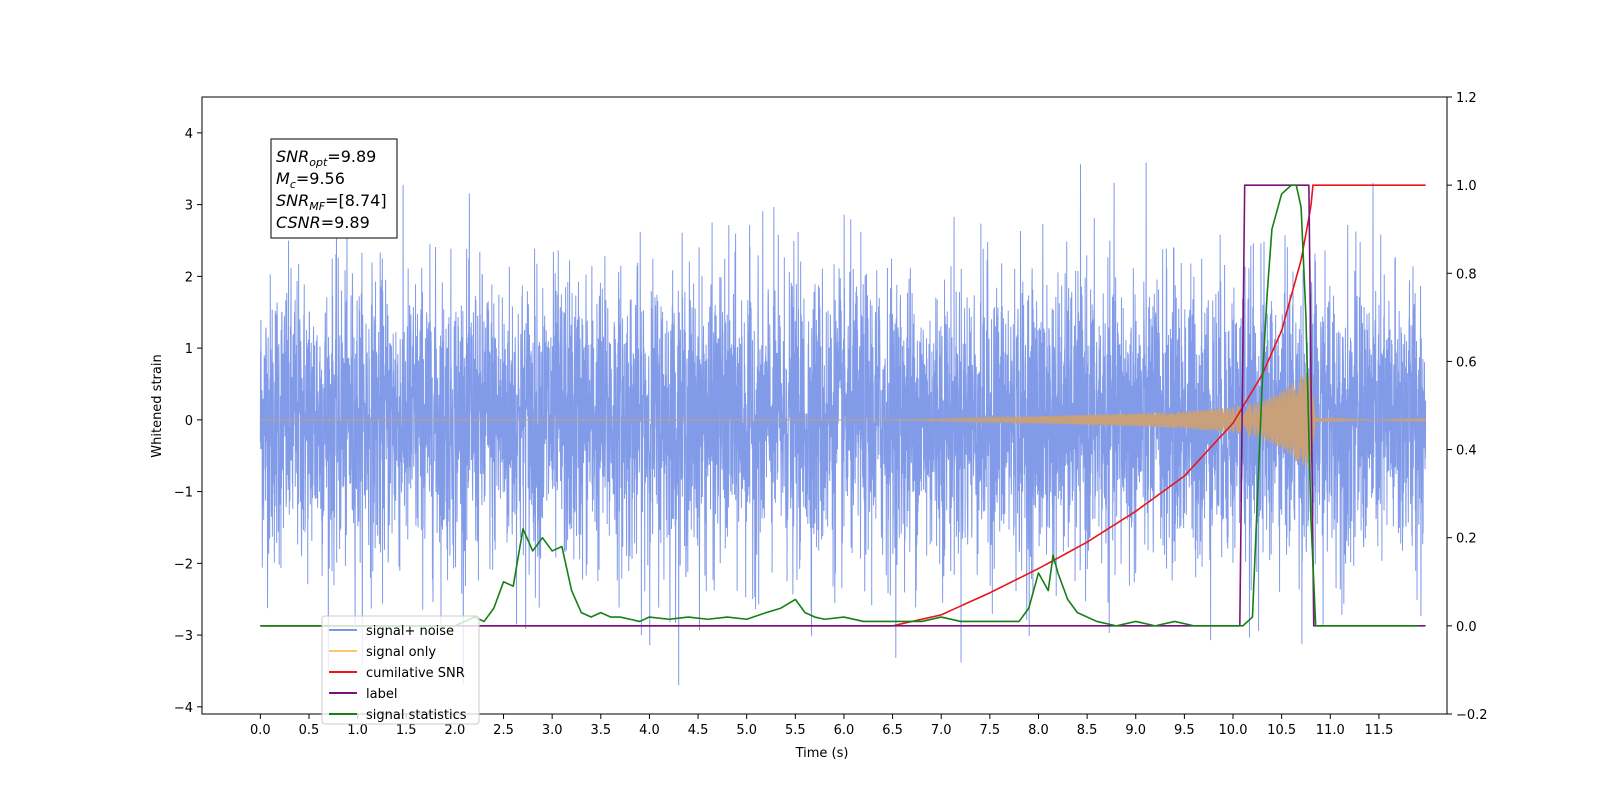 The height and width of the screenshot is (800, 1600). What do you see at coordinates (381, 694) in the screenshot?
I see `legend-label: label` at bounding box center [381, 694].